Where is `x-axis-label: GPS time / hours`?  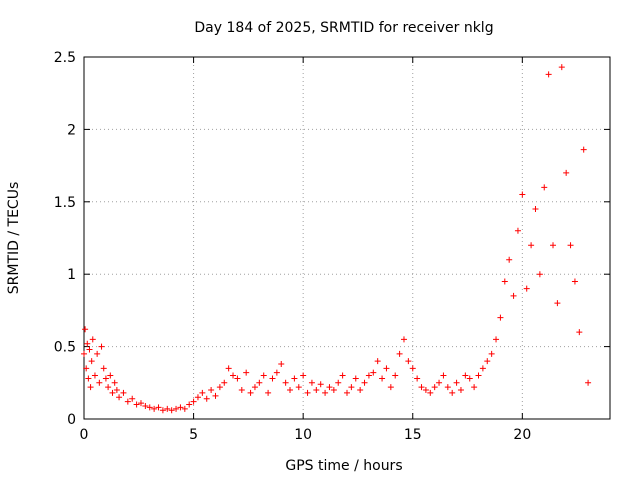 x-axis-label: GPS time / hours is located at coordinates (343, 466).